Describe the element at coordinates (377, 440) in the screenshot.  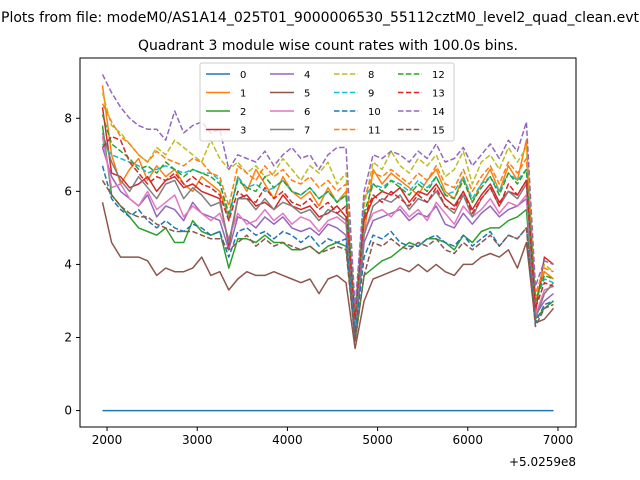
I see `x-tick-label: 5000` at that location.